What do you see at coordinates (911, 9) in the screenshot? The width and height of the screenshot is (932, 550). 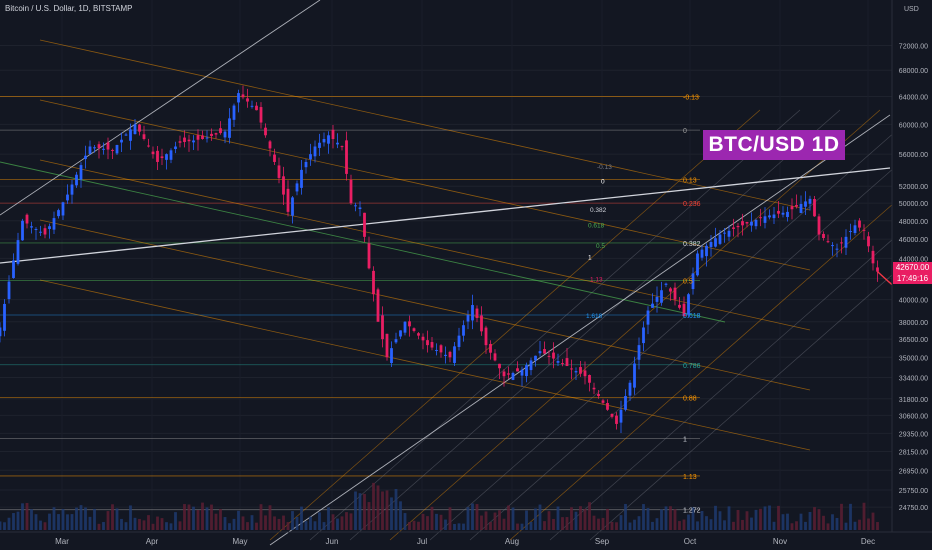 I see `currency-label: USD` at bounding box center [911, 9].